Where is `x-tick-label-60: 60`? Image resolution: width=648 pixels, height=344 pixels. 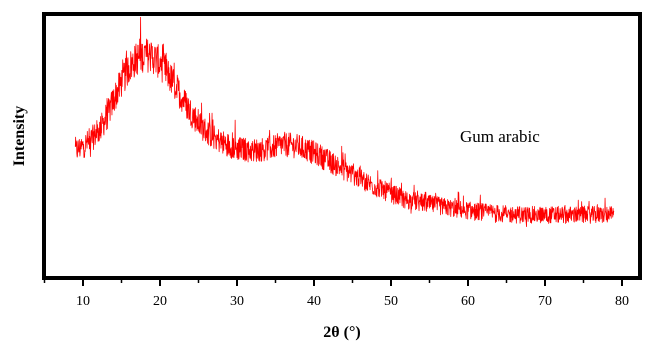 x-tick-label-60: 60 is located at coordinates (468, 301).